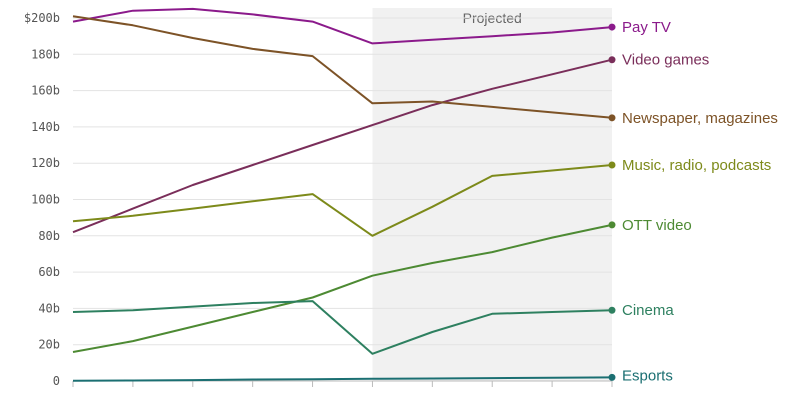 The height and width of the screenshot is (400, 800). Describe the element at coordinates (612, 310) in the screenshot. I see `series-end-point-cinema` at that location.